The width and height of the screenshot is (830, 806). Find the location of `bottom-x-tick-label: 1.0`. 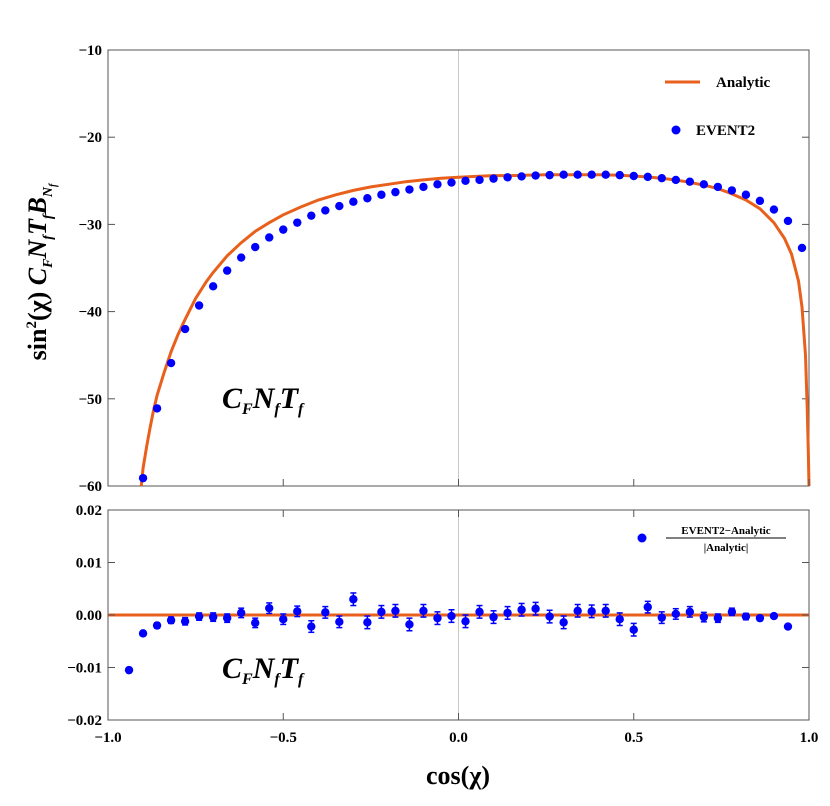

bottom-x-tick-label: 1.0 is located at coordinates (809, 738).